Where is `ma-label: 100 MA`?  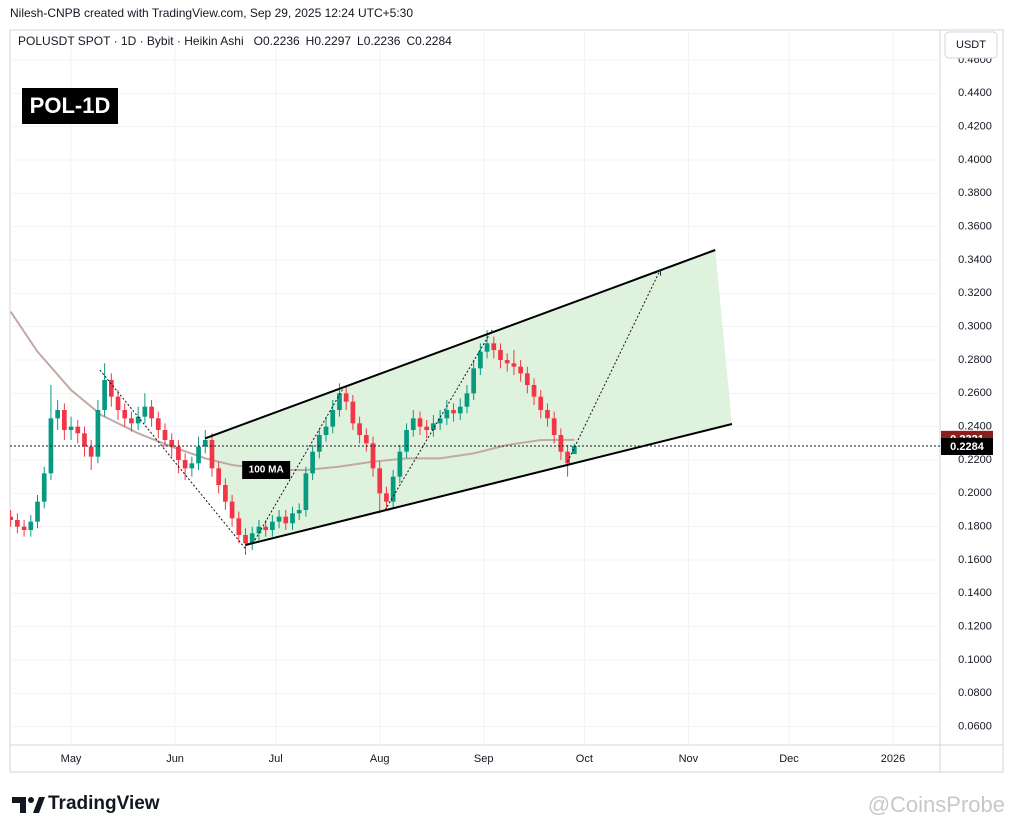 ma-label: 100 MA is located at coordinates (266, 470).